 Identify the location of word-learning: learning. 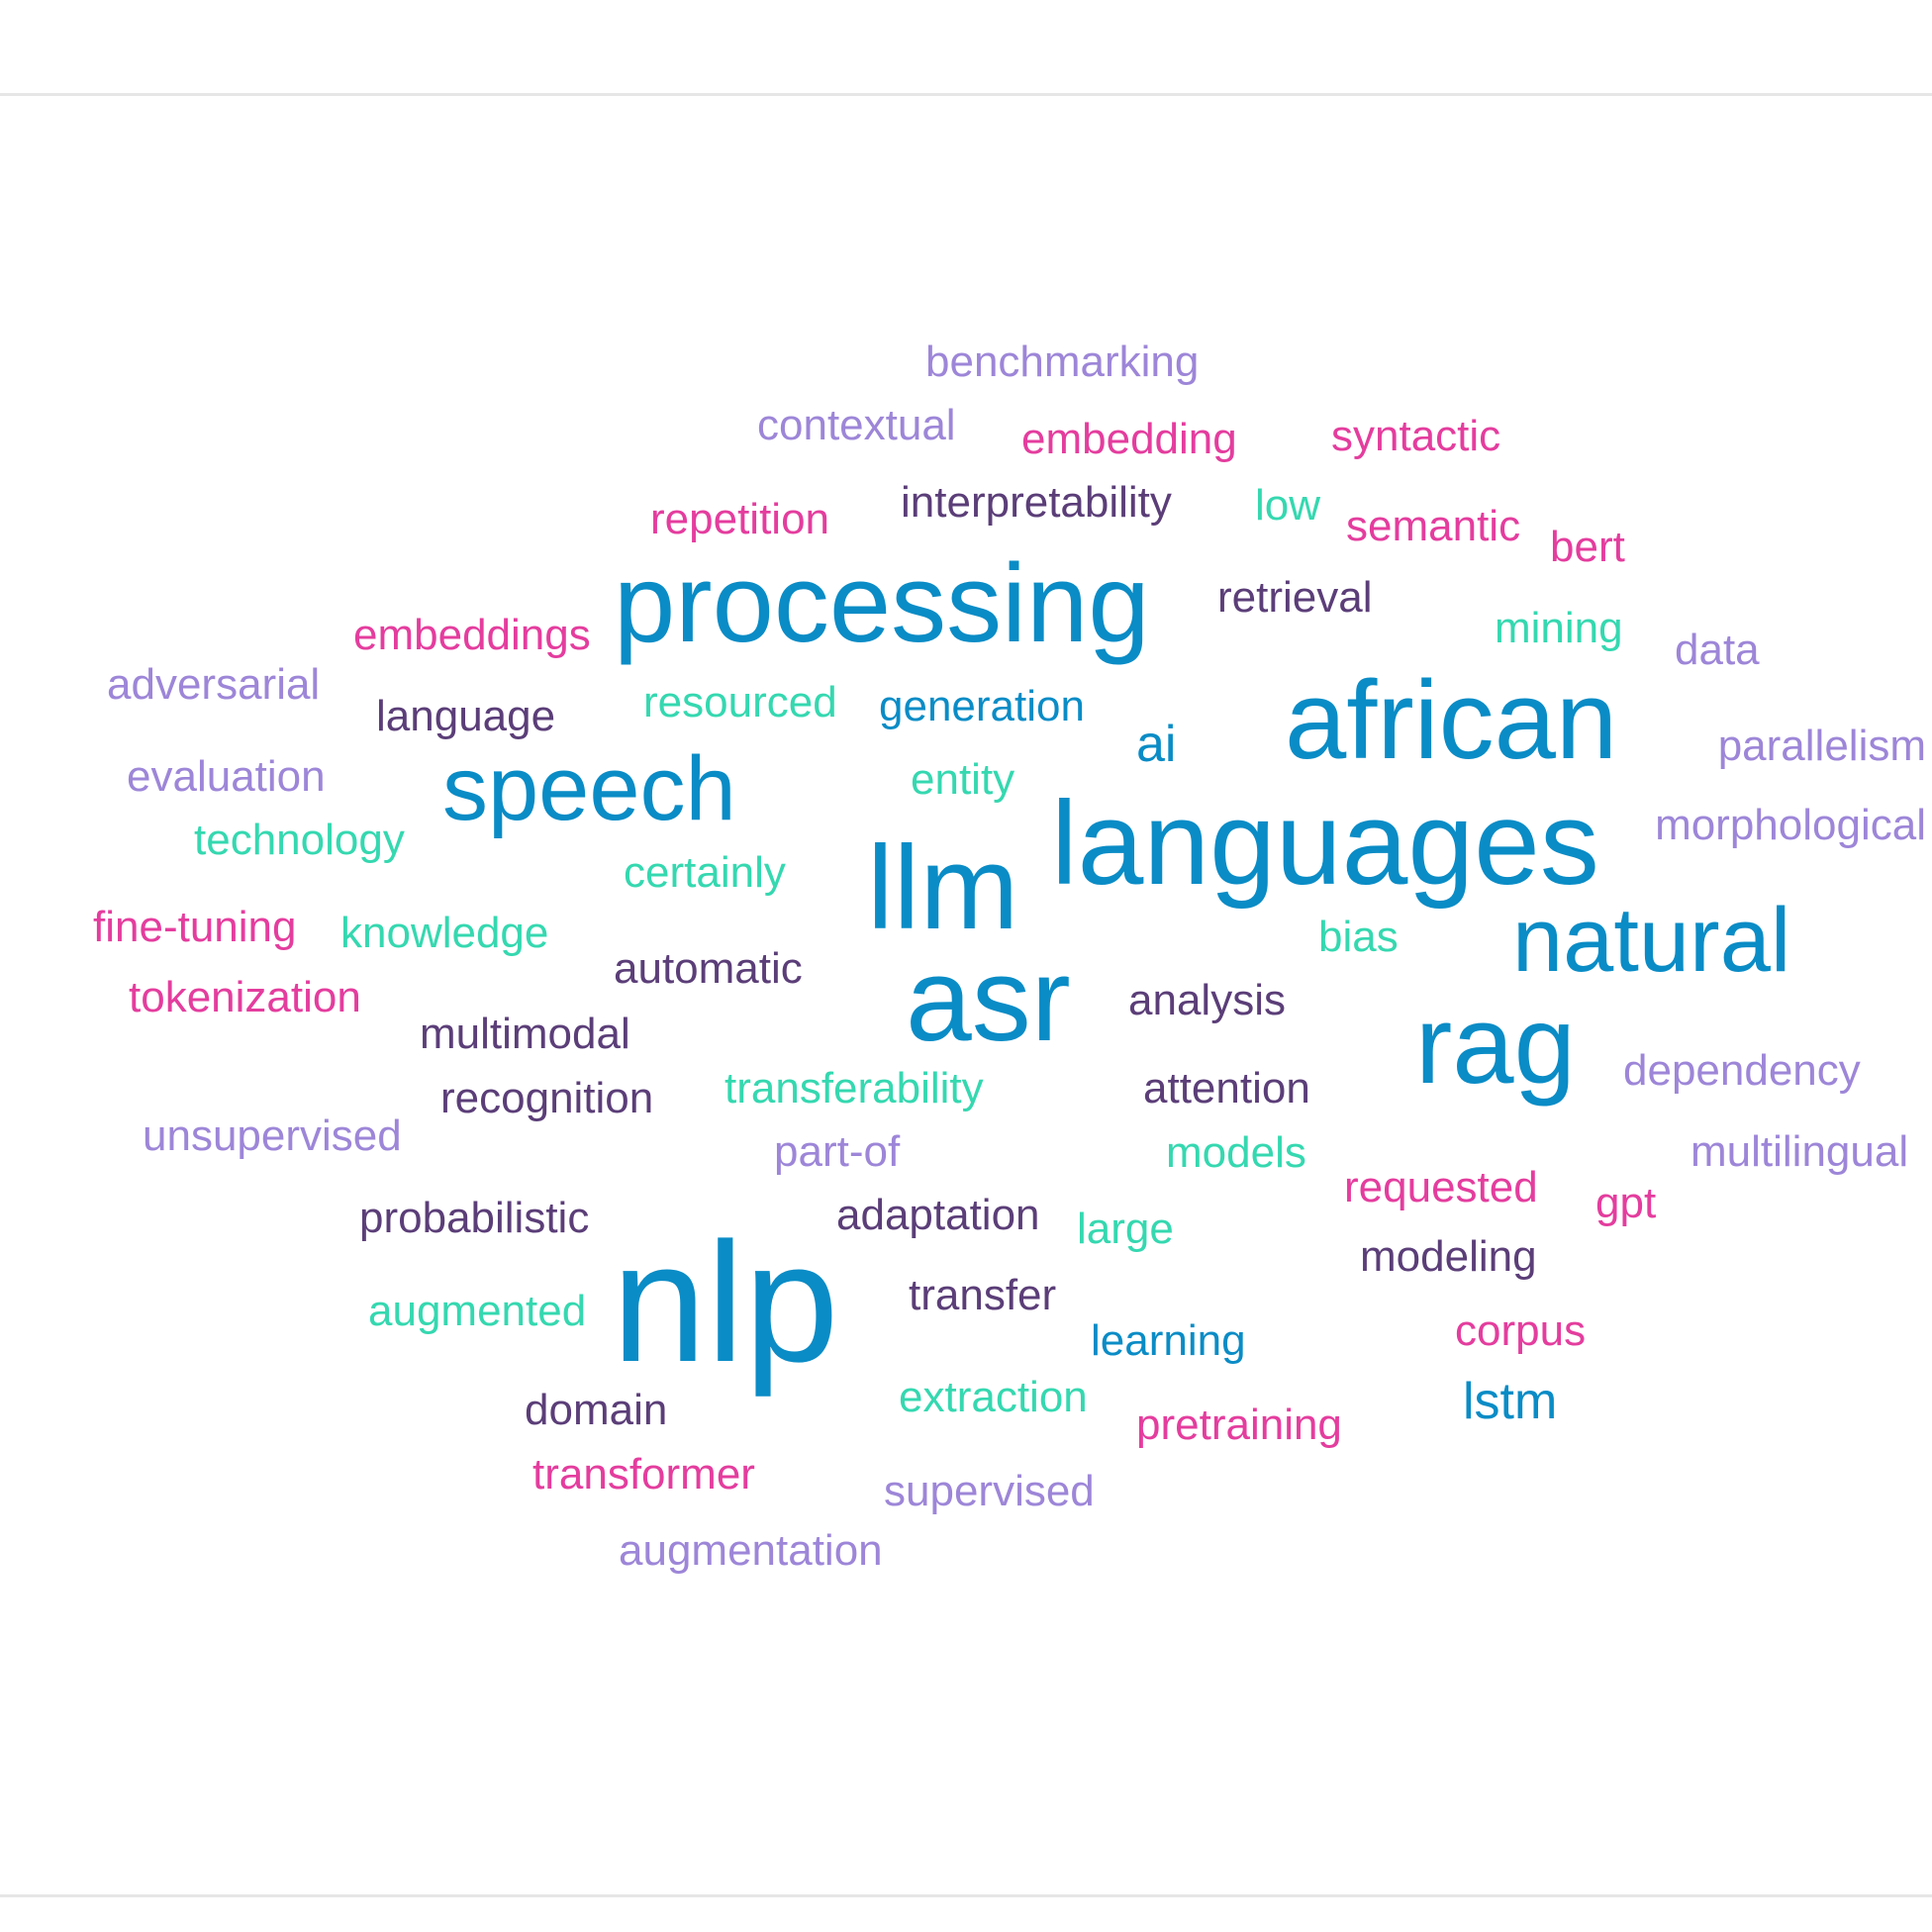
(1168, 1340).